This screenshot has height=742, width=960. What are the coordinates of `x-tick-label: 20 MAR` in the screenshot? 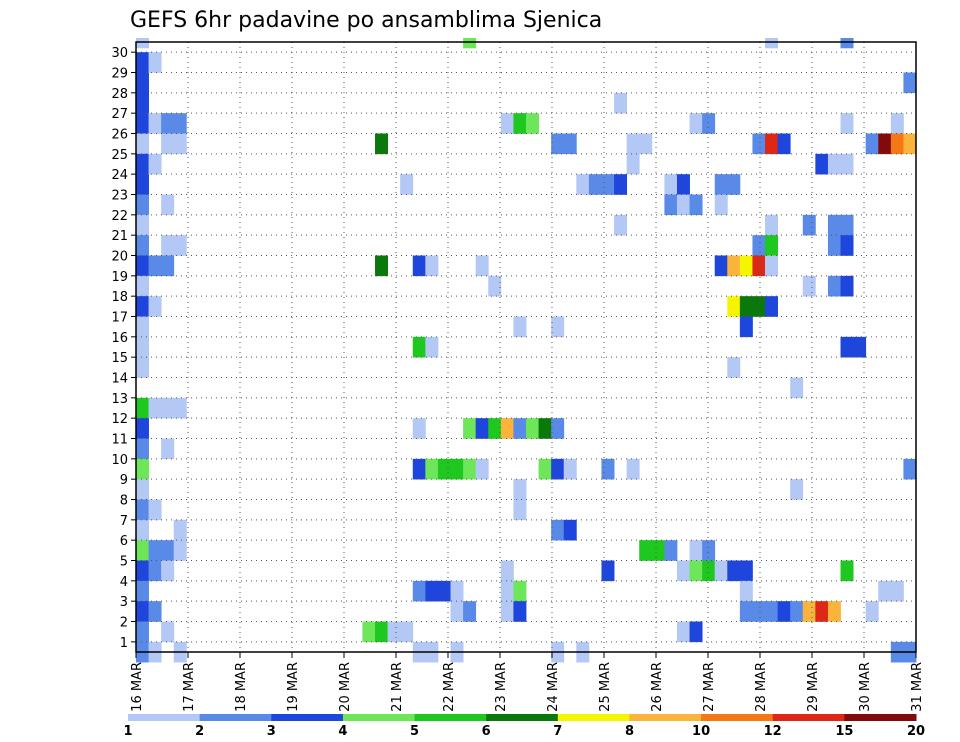 It's located at (345, 687).